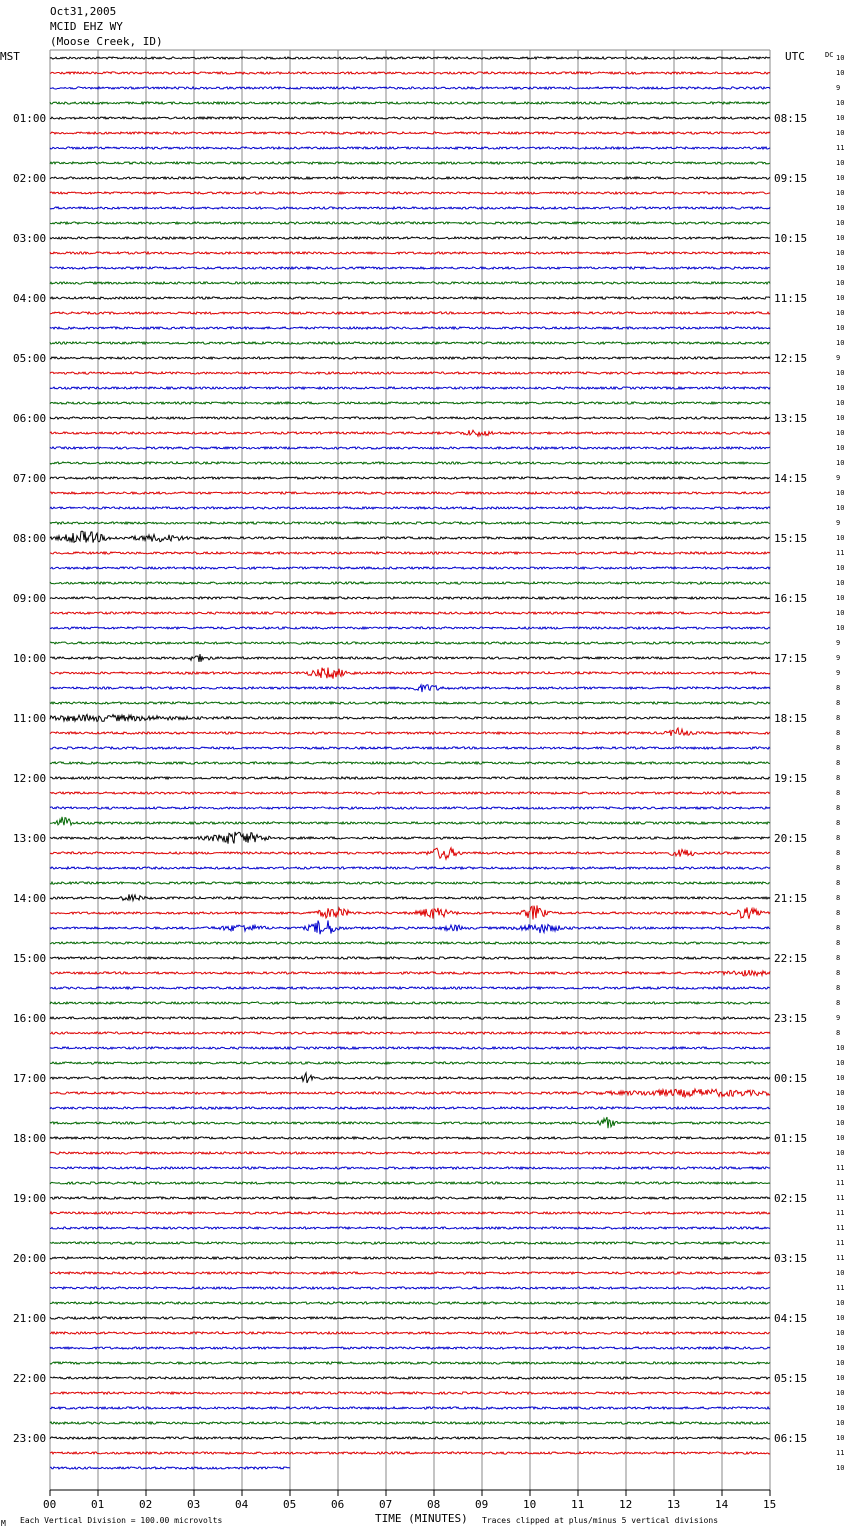  What do you see at coordinates (790, 658) in the screenshot?
I see `utc-hour-label: 17:15` at bounding box center [790, 658].